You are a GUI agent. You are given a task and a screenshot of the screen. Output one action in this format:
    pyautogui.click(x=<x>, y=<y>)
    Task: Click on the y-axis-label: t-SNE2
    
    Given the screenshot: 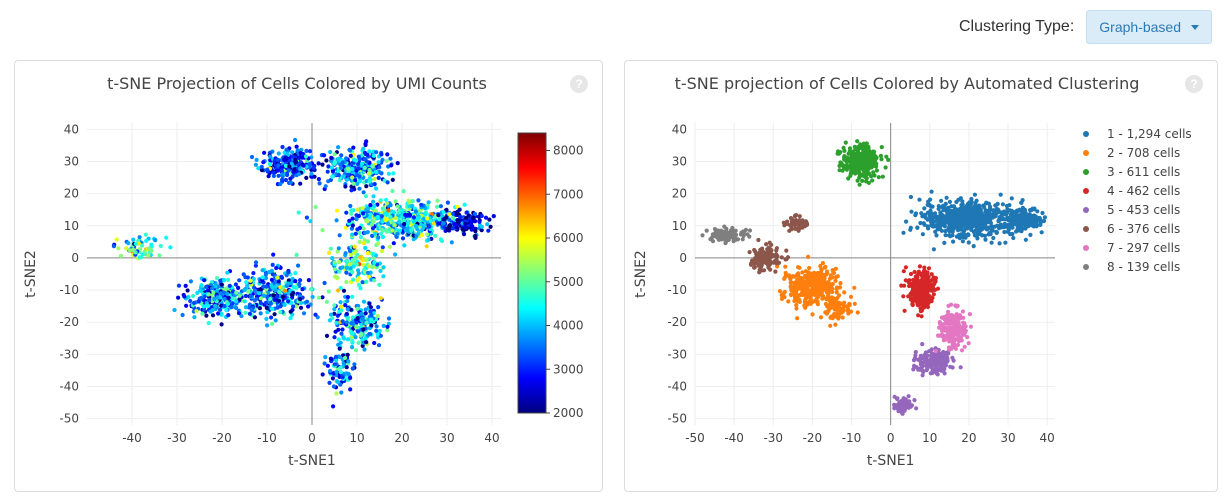 What is the action you would take?
    pyautogui.click(x=641, y=274)
    